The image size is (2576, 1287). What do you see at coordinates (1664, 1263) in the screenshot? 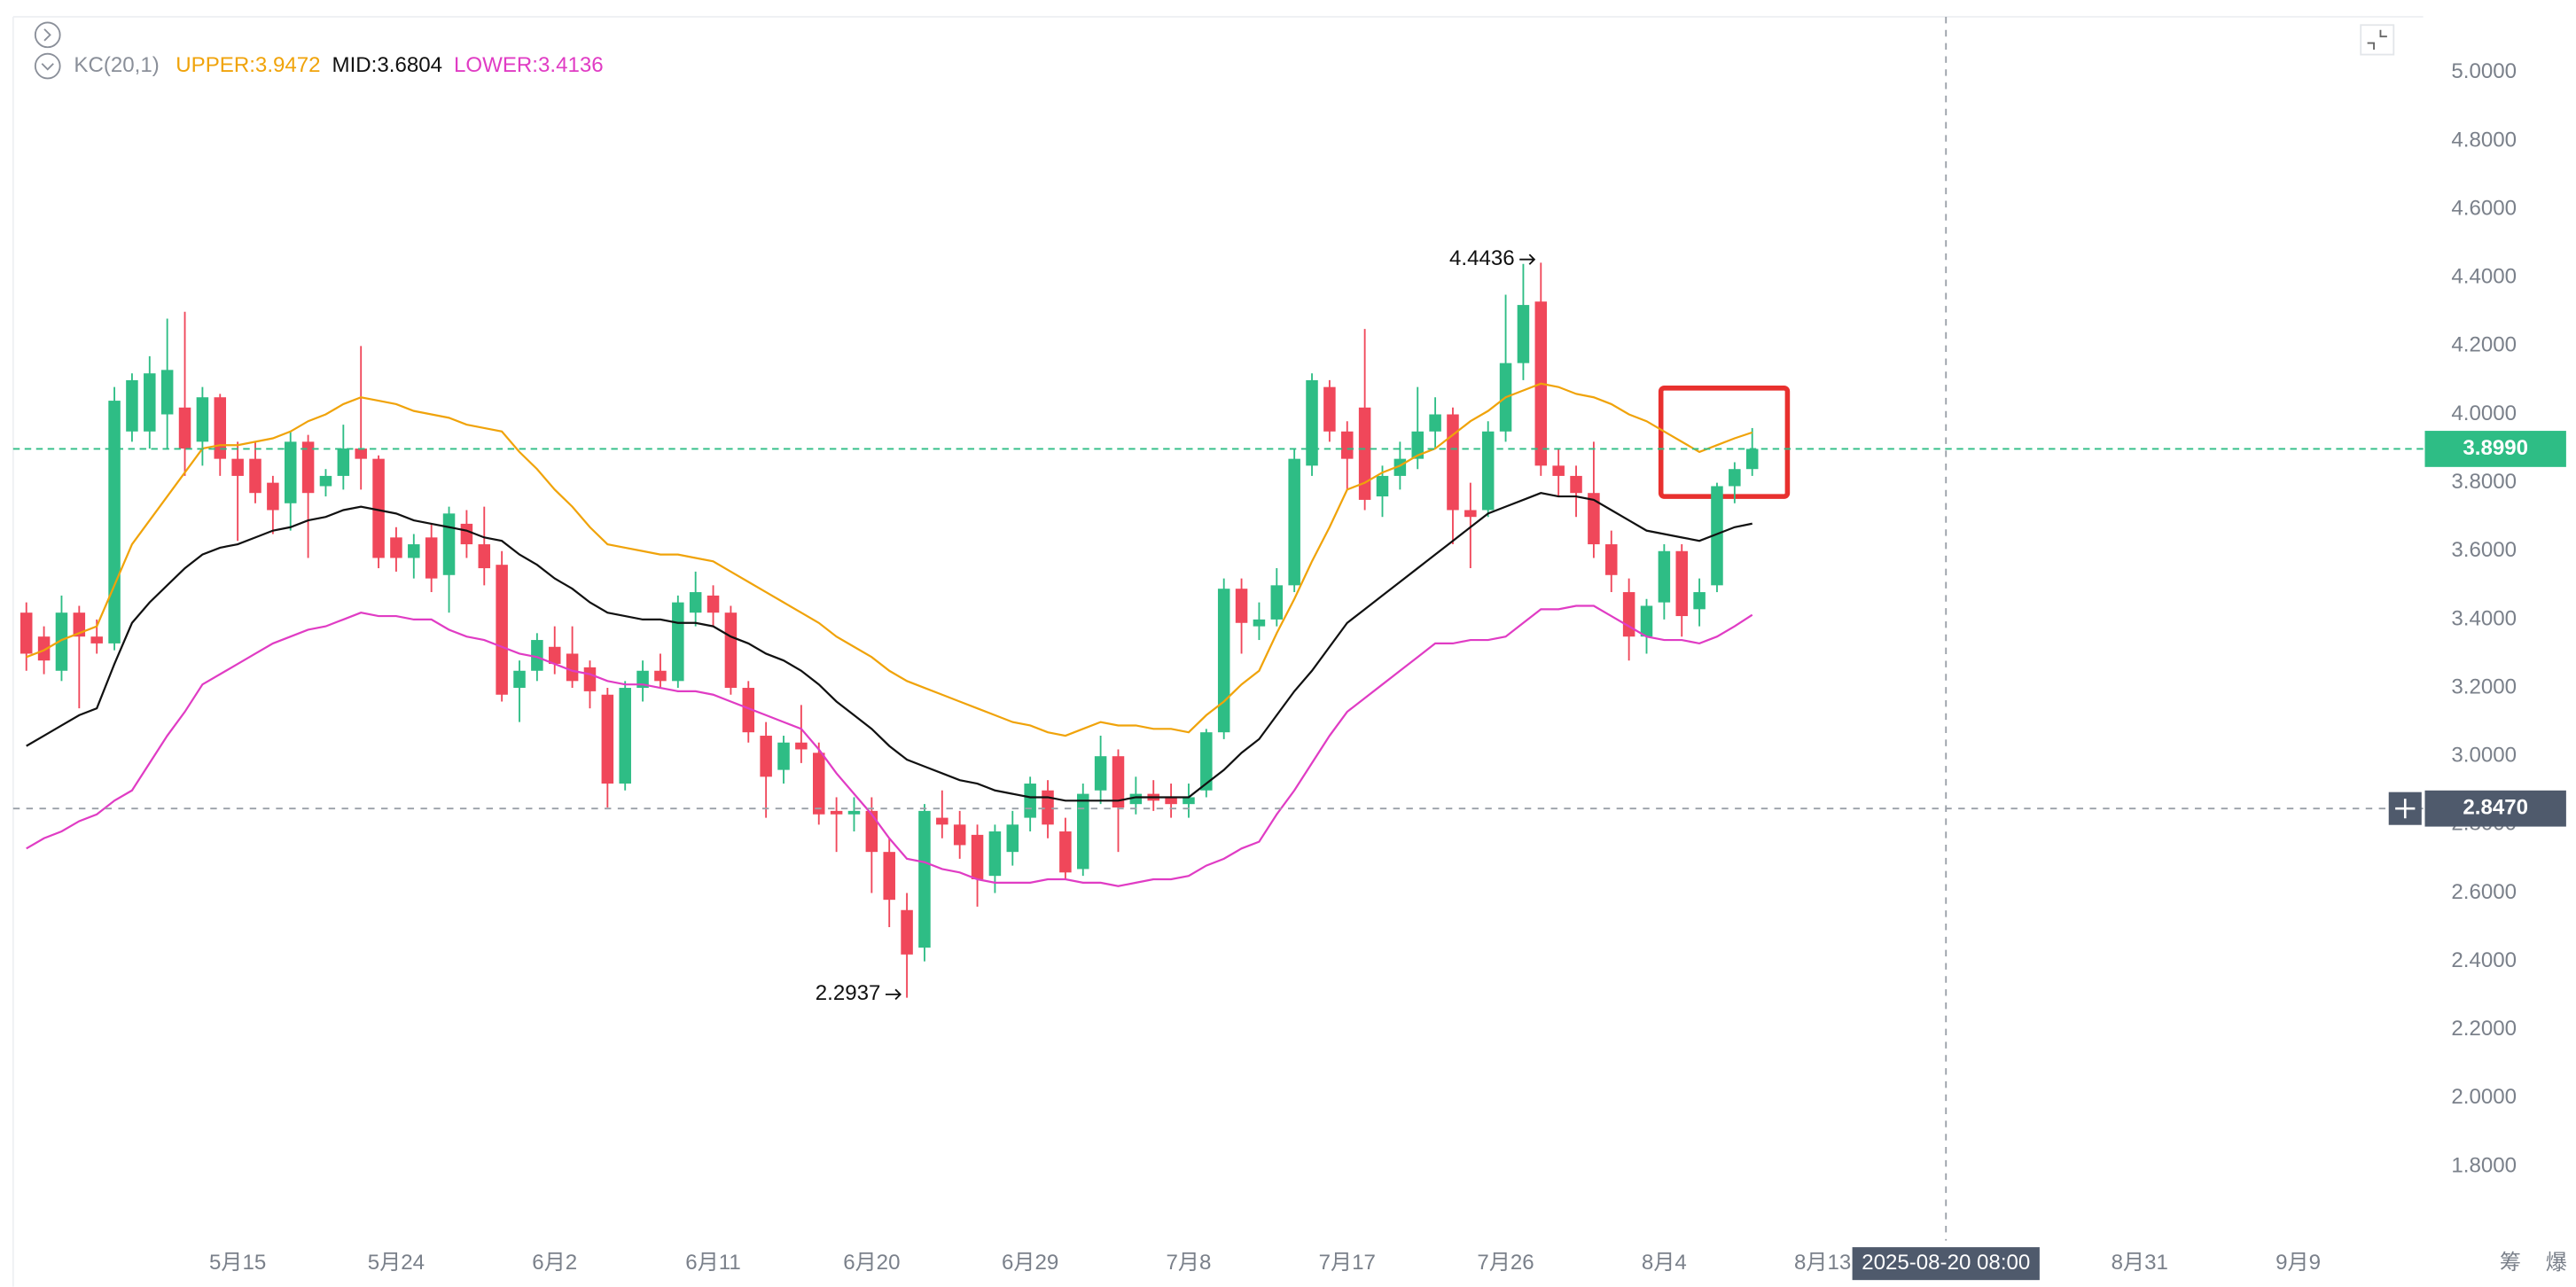
I see `x-tick-label: 8月4` at bounding box center [1664, 1263].